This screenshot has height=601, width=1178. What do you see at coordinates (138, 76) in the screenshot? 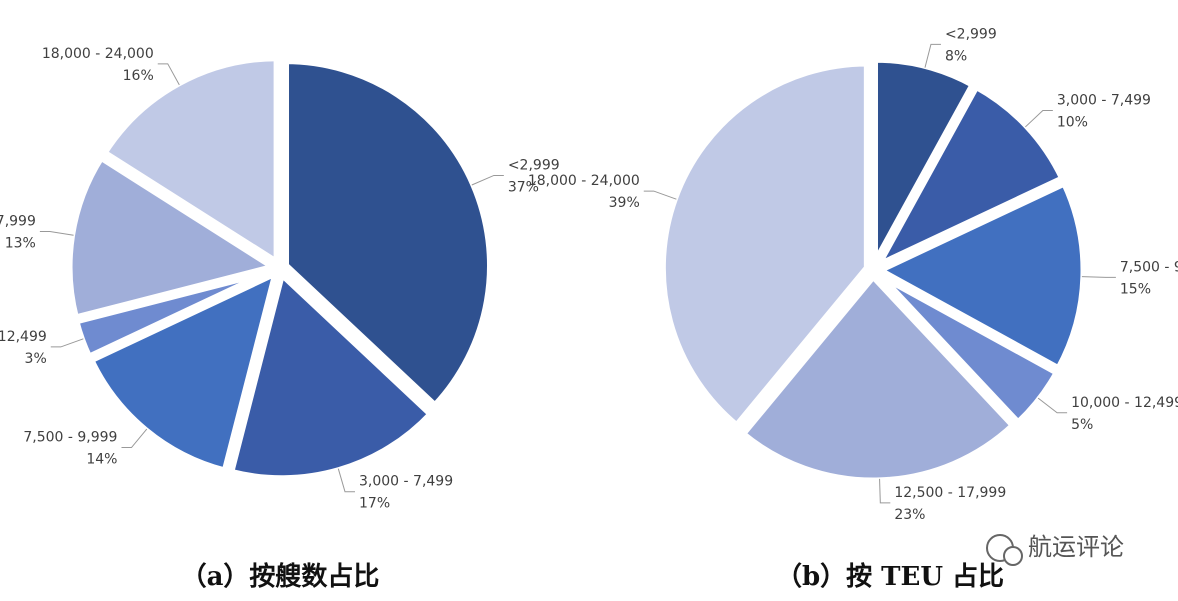
I see `slice-value-label: 16%` at bounding box center [138, 76].